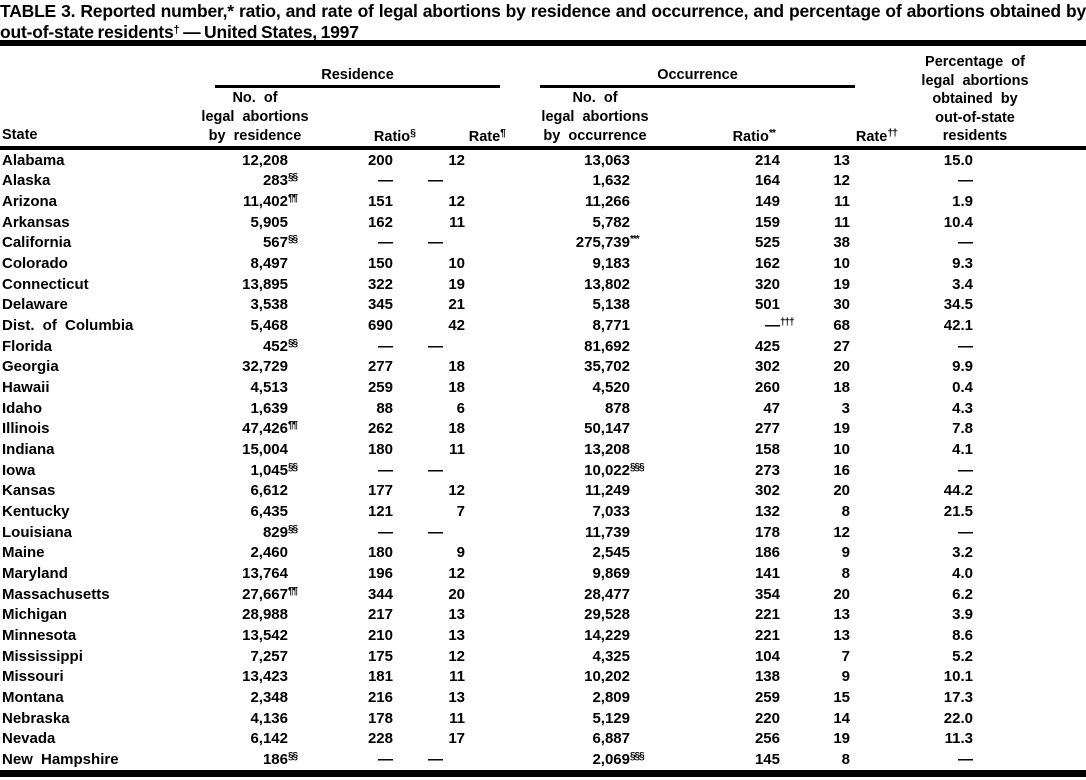 The width and height of the screenshot is (1086, 780). Describe the element at coordinates (456, 615) in the screenshot. I see `cell-res-rate: 13` at that location.